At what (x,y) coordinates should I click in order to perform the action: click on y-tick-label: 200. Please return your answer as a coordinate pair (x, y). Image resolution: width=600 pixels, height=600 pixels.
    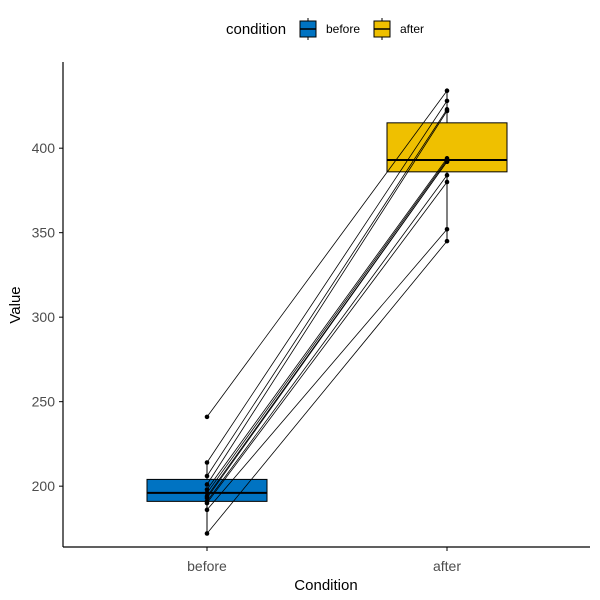
    Looking at the image, I should click on (44, 486).